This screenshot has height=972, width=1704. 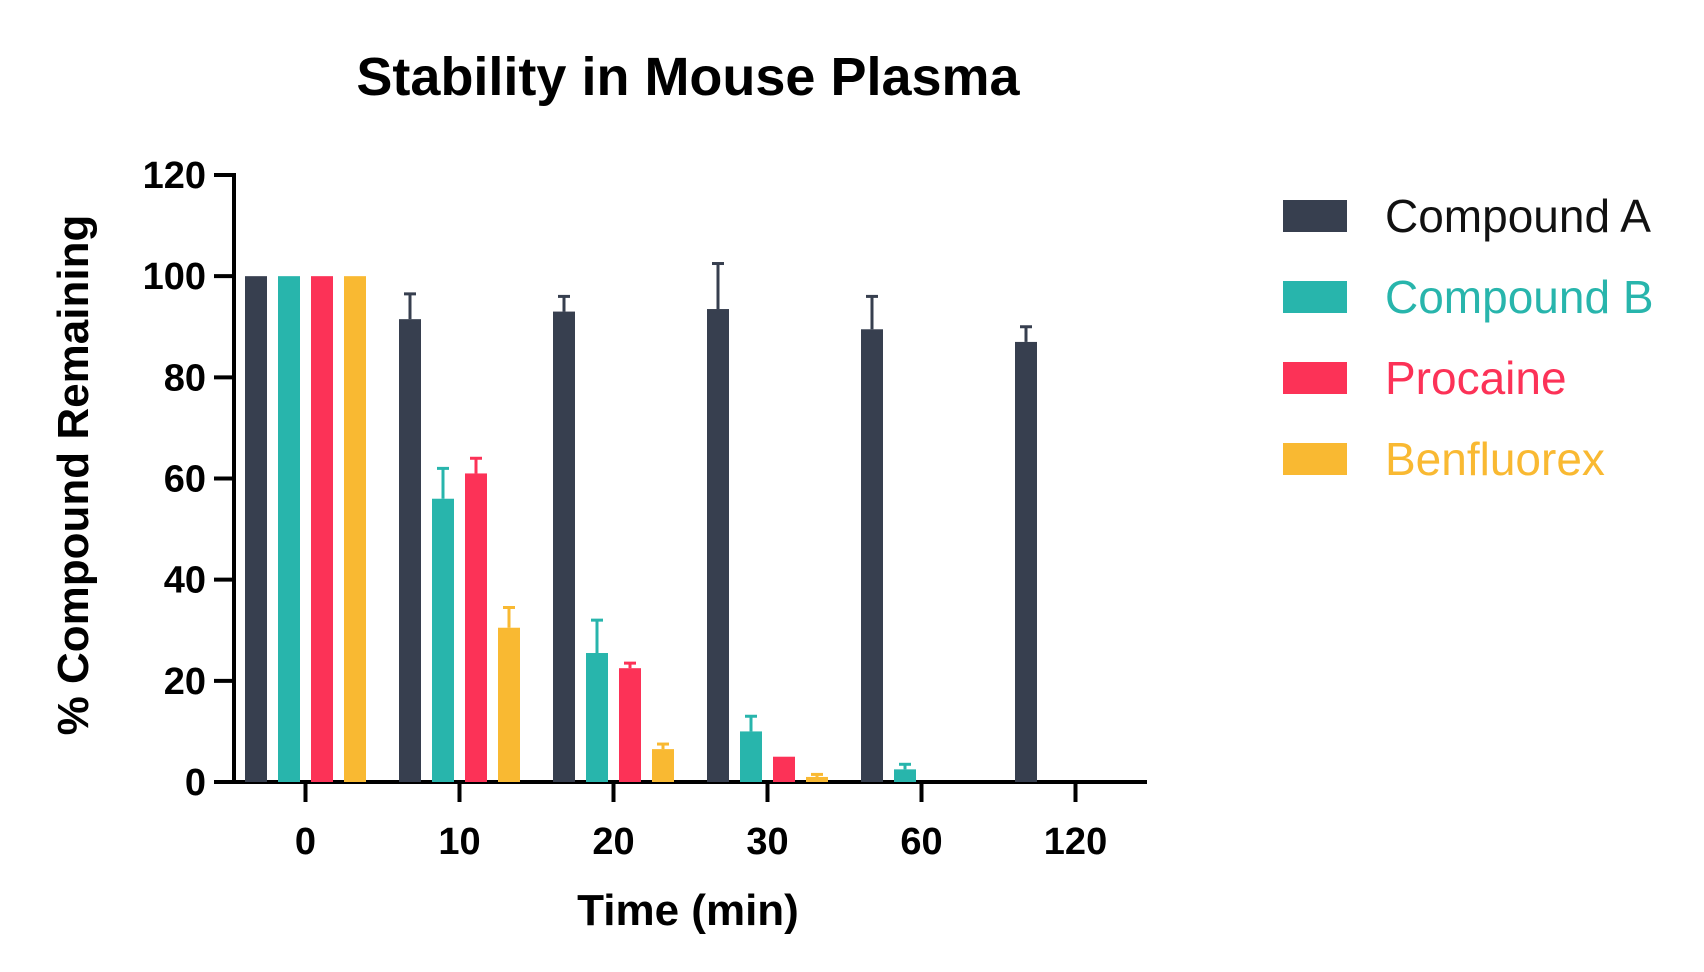 I want to click on x-tick-label: 30, so click(x=767, y=842).